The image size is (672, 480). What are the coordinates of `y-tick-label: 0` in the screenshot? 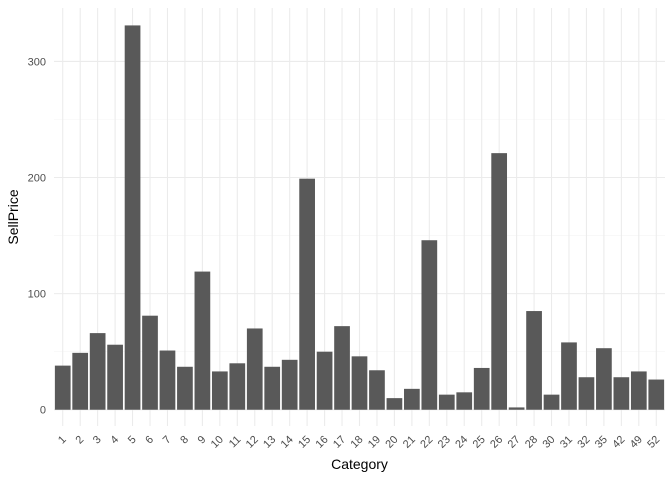 It's located at (43, 411).